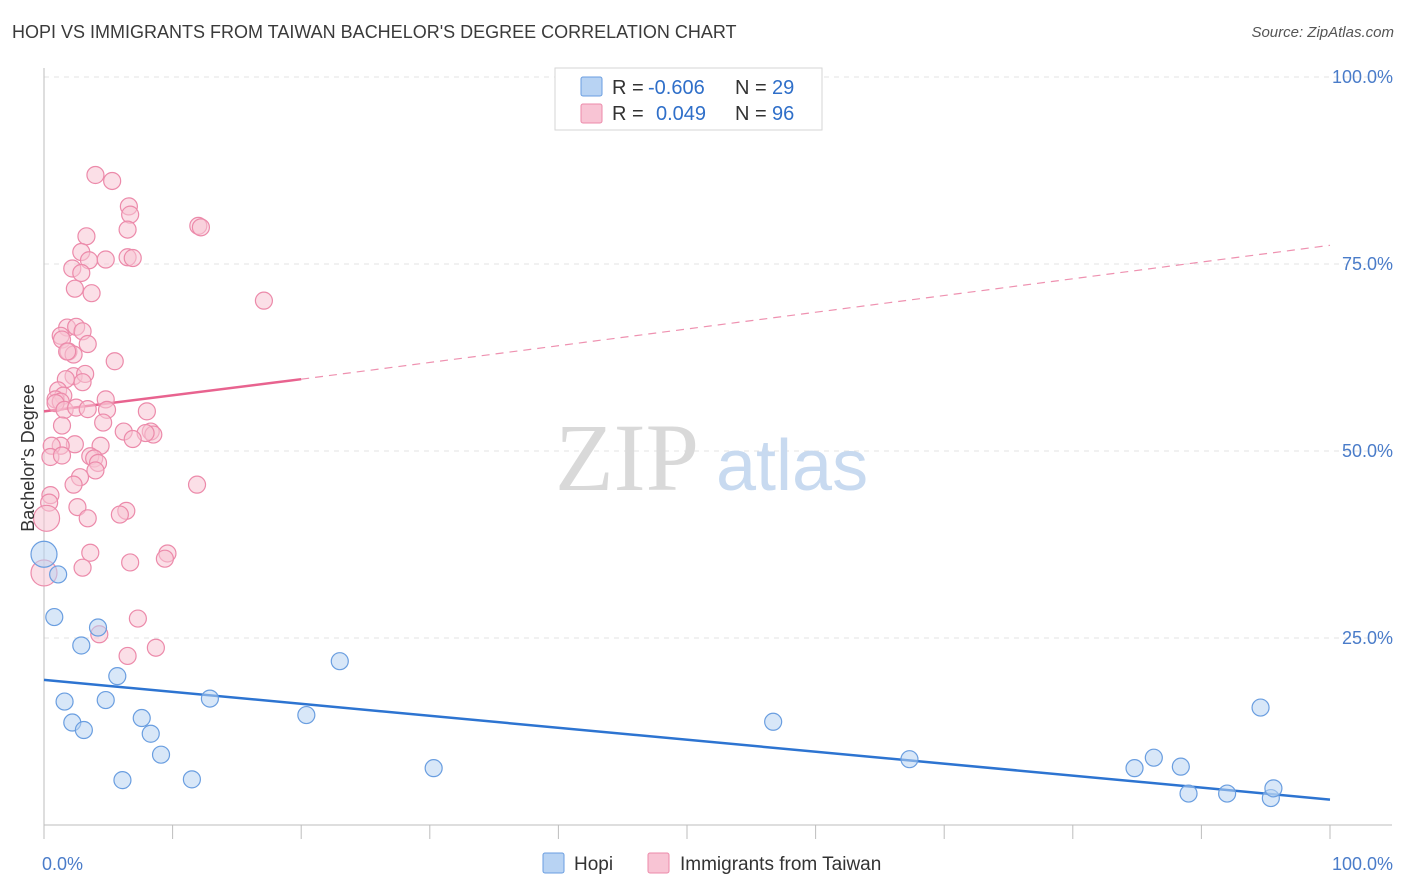 Image resolution: width=1406 pixels, height=892 pixels. I want to click on y-axis-title: Bachelor's Degree, so click(28, 458).